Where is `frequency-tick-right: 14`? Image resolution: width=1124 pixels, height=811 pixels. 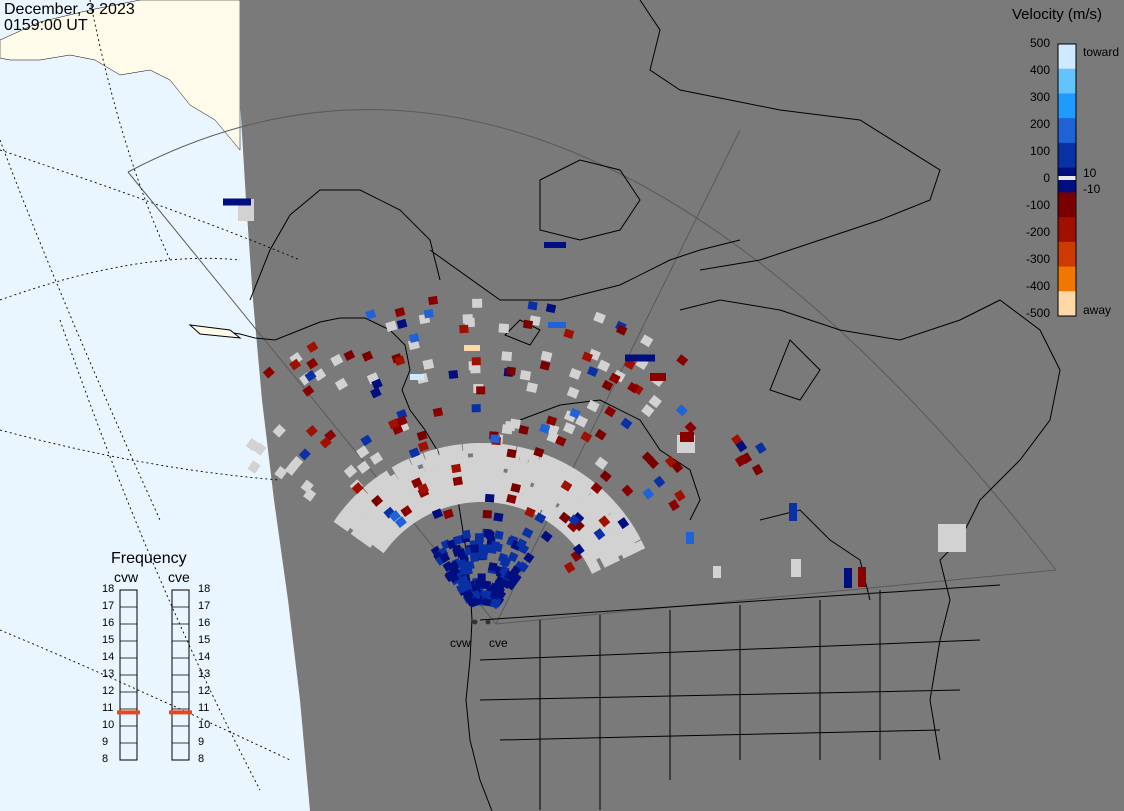 frequency-tick-right: 14 is located at coordinates (204, 657).